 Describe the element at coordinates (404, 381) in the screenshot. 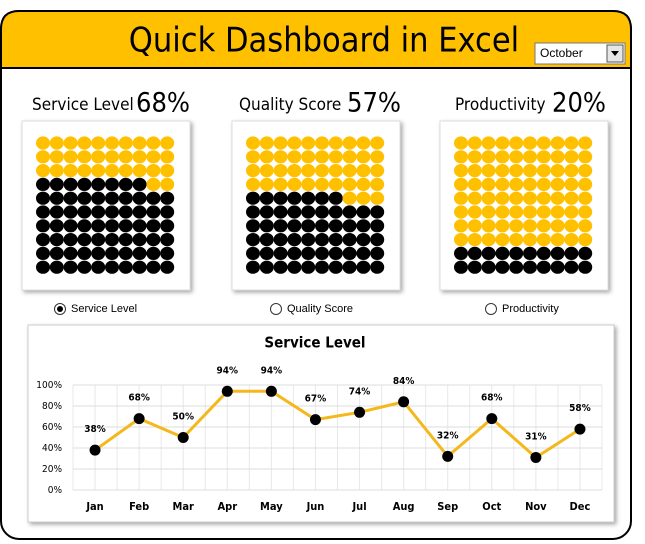

I see `data-label: 84%` at that location.